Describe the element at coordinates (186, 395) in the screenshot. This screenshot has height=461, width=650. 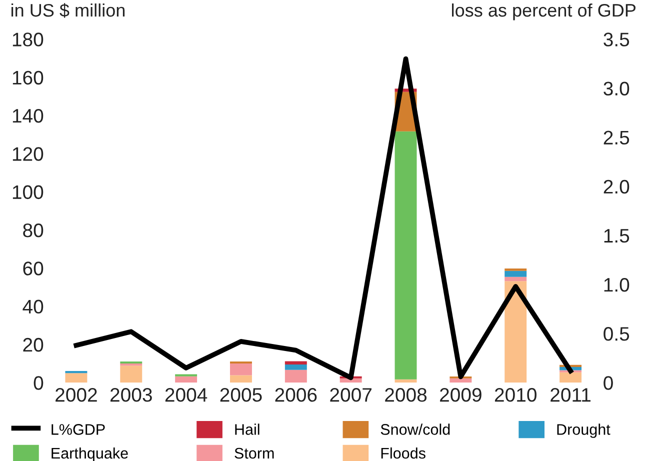
I see `x-tick-label: 2004` at that location.